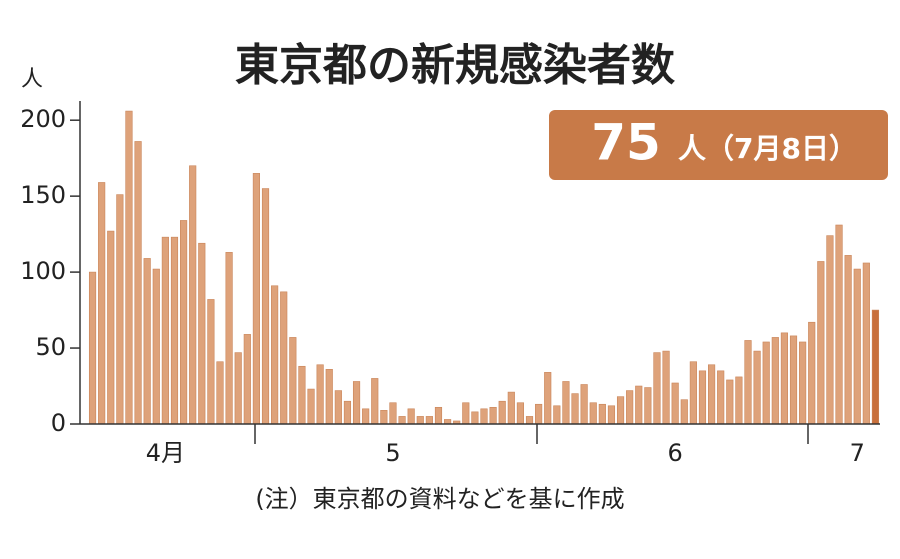  What do you see at coordinates (767, 148) in the screenshot?
I see `callout-text: 人（7月8日）` at bounding box center [767, 148].